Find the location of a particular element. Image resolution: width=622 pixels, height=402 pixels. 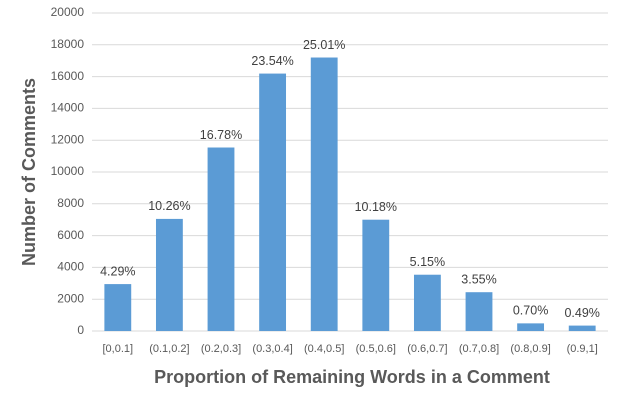

y-tick-label: 18000 is located at coordinates (68, 44).